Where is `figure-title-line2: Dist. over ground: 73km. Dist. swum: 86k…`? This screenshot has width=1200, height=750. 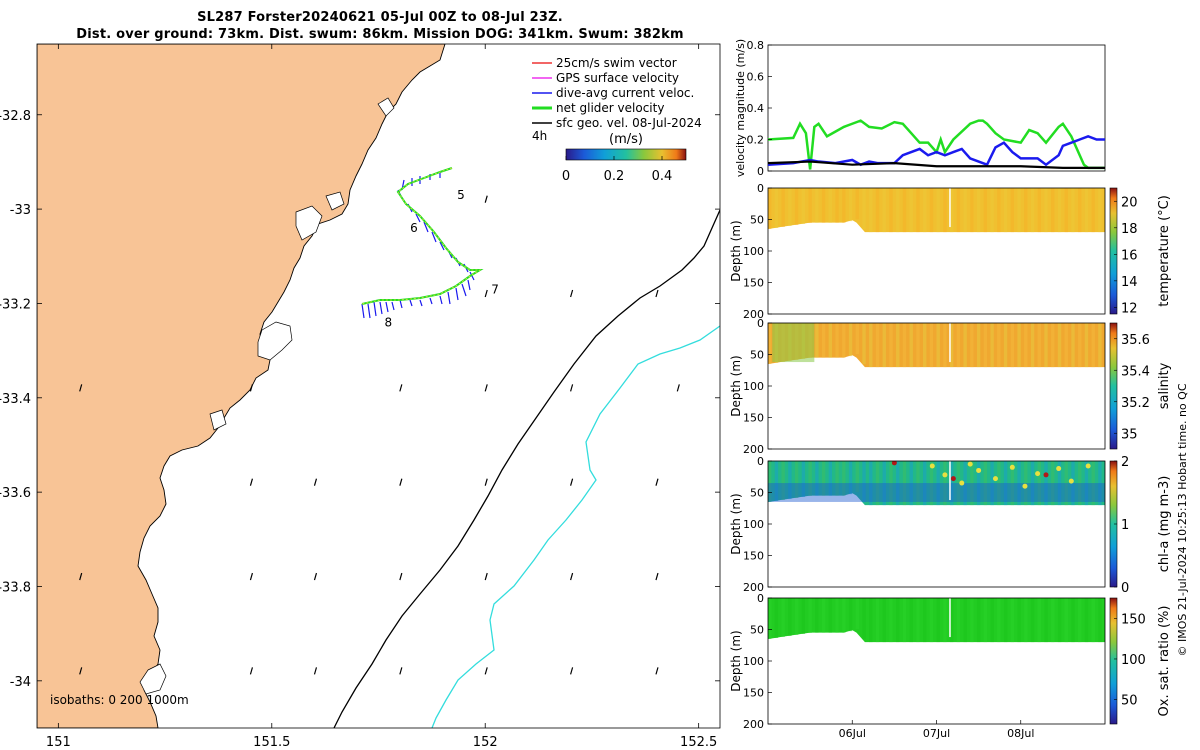
figure-title-line2: Dist. over ground: 73km. Dist. swum: 86k… is located at coordinates (380, 34).